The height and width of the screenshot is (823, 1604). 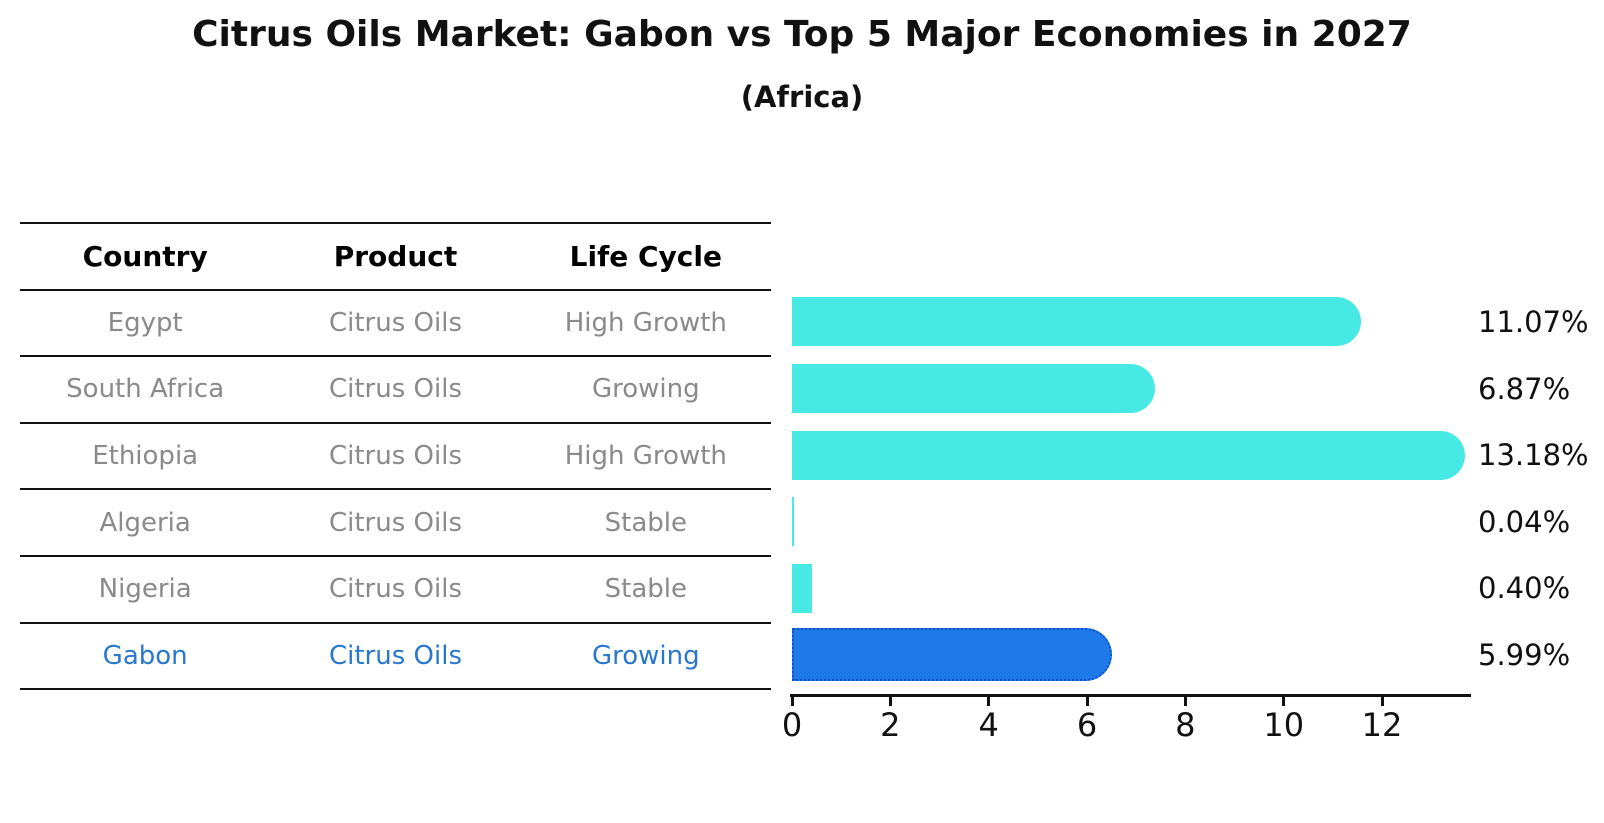 I want to click on bar-ethiopia, so click(x=1129, y=455).